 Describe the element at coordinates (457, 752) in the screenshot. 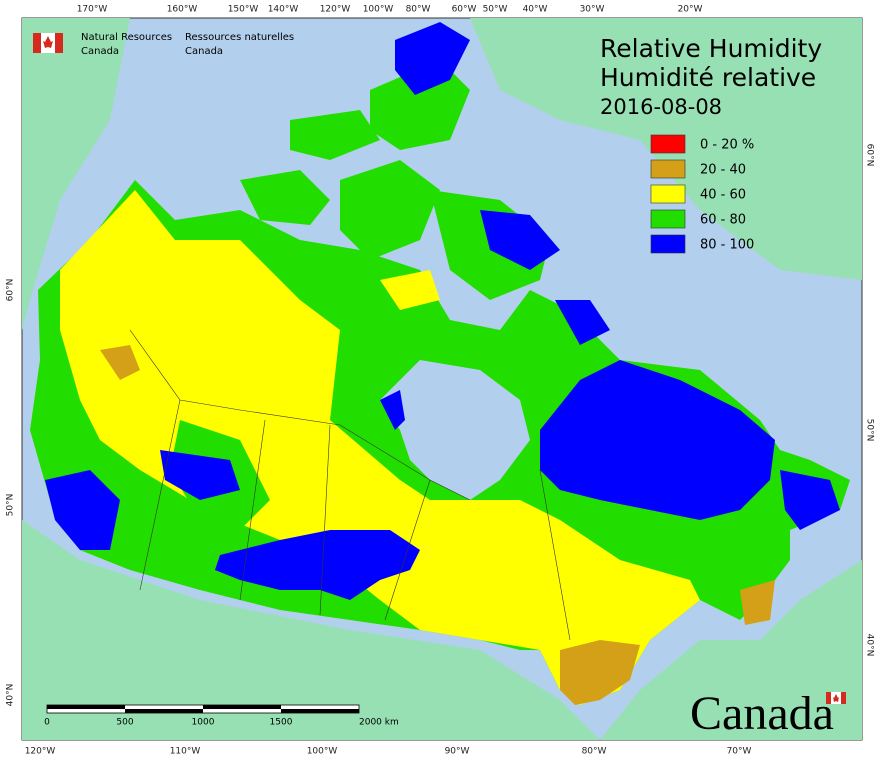

I see `lon-label: 90°W` at that location.